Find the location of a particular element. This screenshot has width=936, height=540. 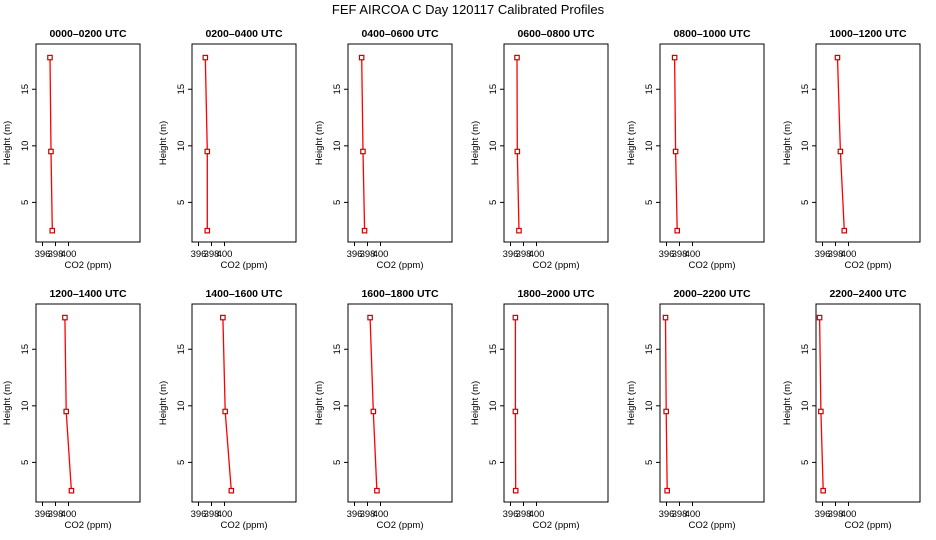

panel-title: 0400–0600 UTC is located at coordinates (399, 34).